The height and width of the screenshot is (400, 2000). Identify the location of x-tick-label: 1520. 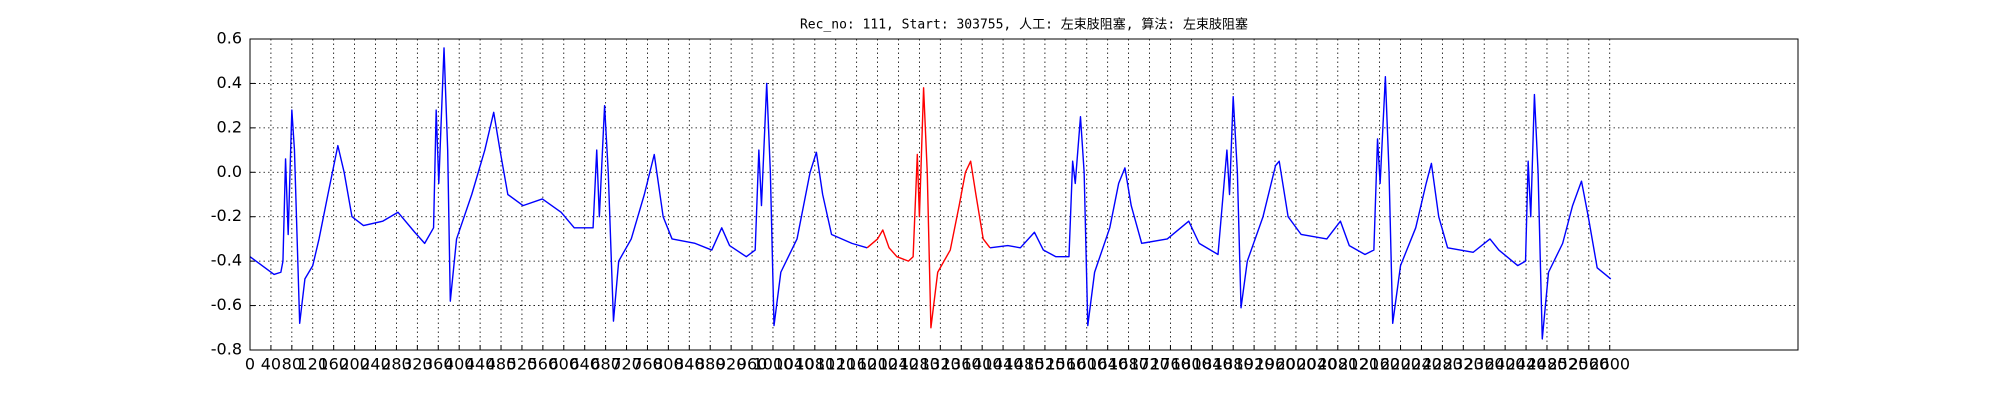
(1045, 364).